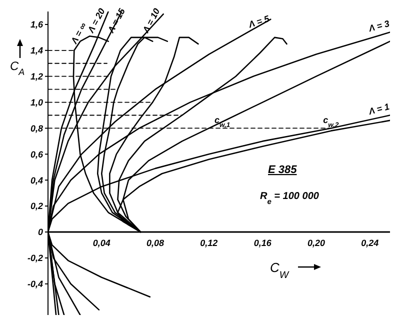 The width and height of the screenshot is (400, 326). What do you see at coordinates (35, 258) in the screenshot?
I see `y-tick-label: -0,2` at bounding box center [35, 258].